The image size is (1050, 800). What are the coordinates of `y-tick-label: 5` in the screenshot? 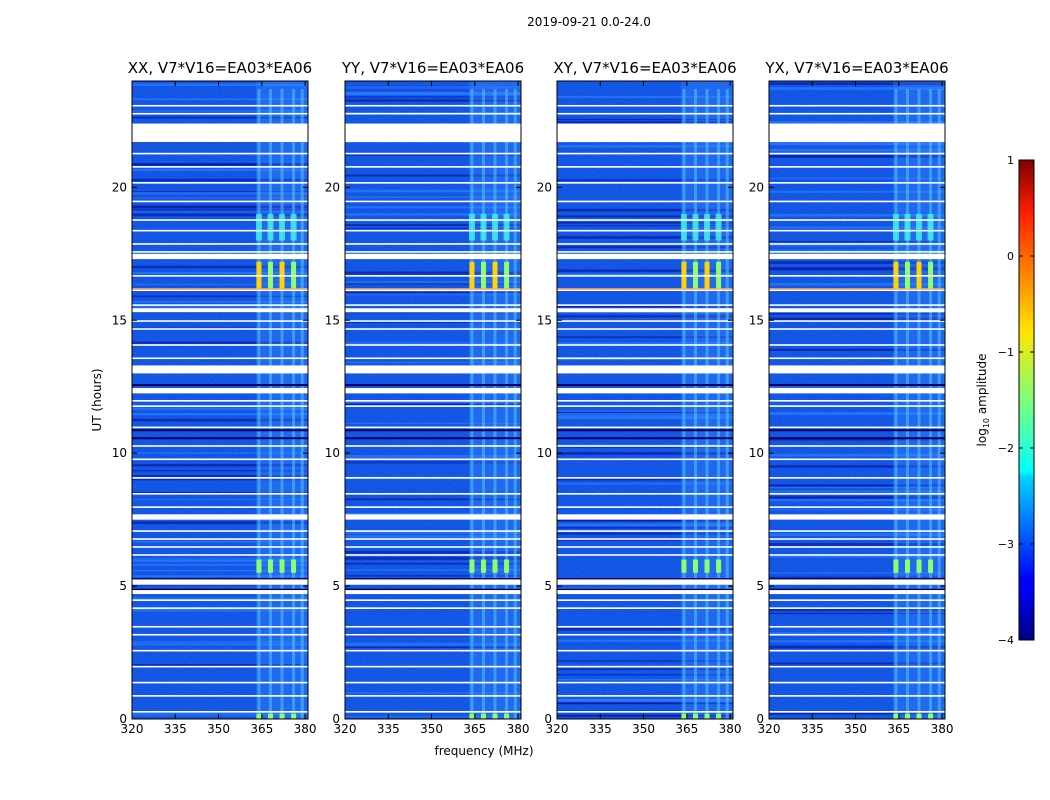 It's located at (336, 586).